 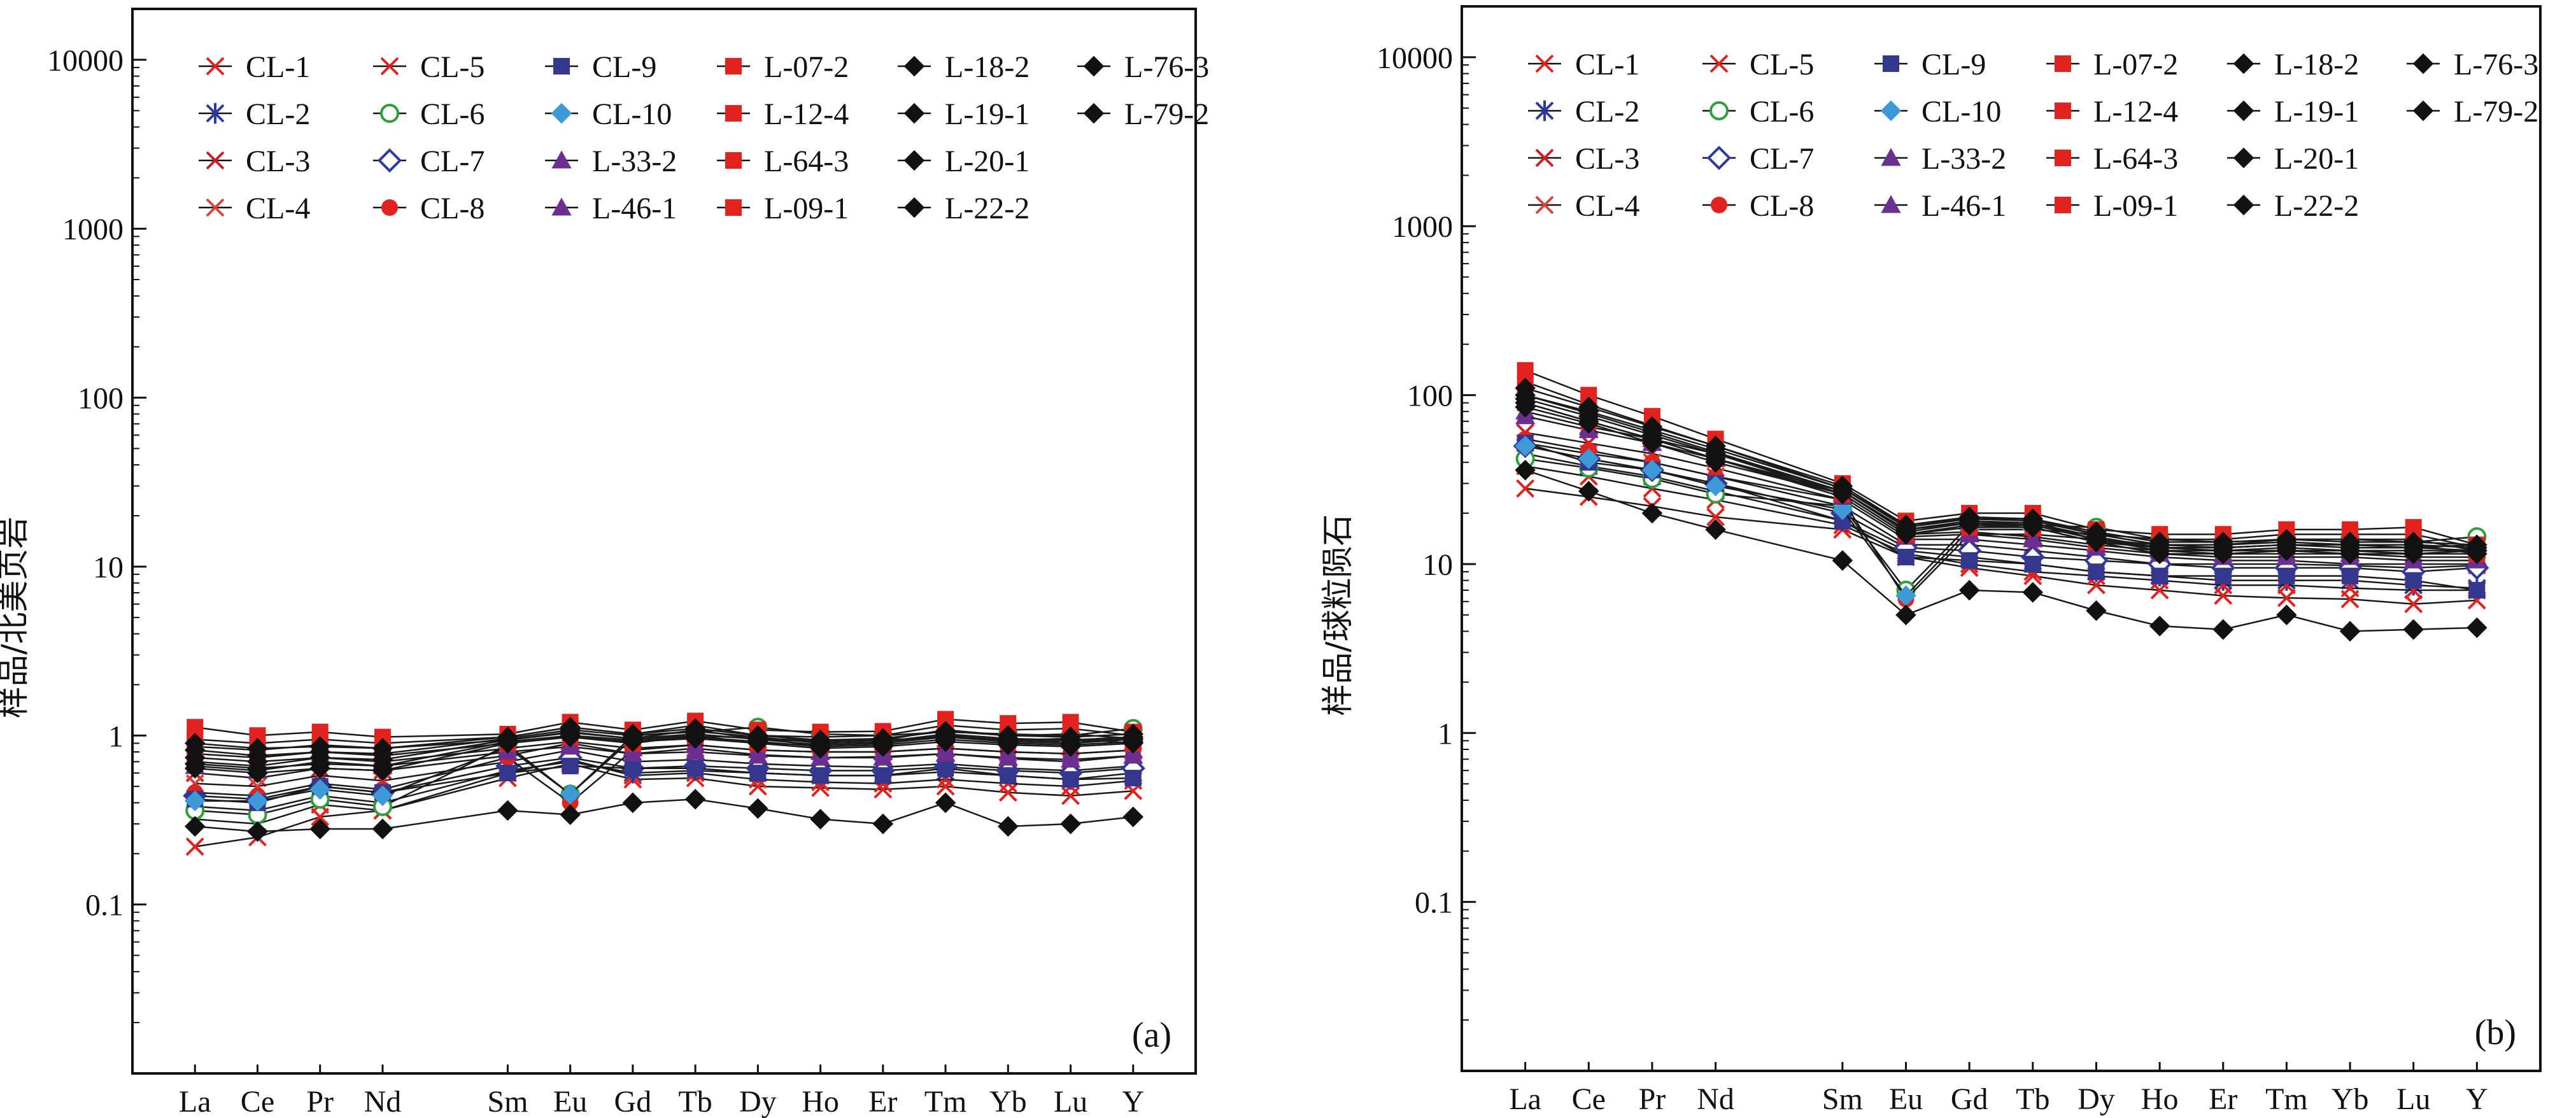 What do you see at coordinates (278, 208) in the screenshot?
I see `legend-label: CL-4` at bounding box center [278, 208].